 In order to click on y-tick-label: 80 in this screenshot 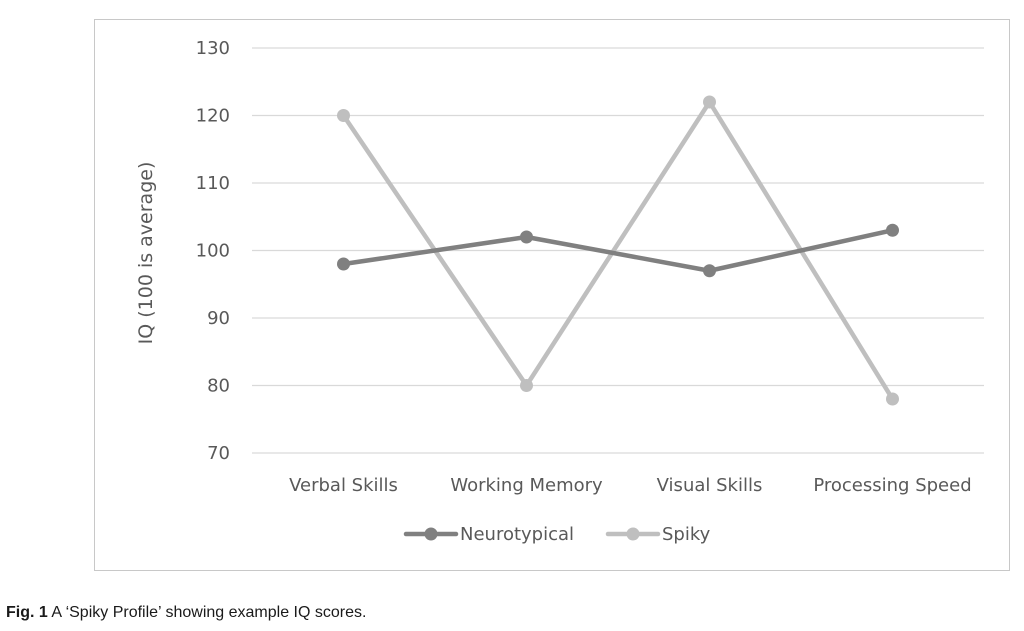, I will do `click(218, 386)`.